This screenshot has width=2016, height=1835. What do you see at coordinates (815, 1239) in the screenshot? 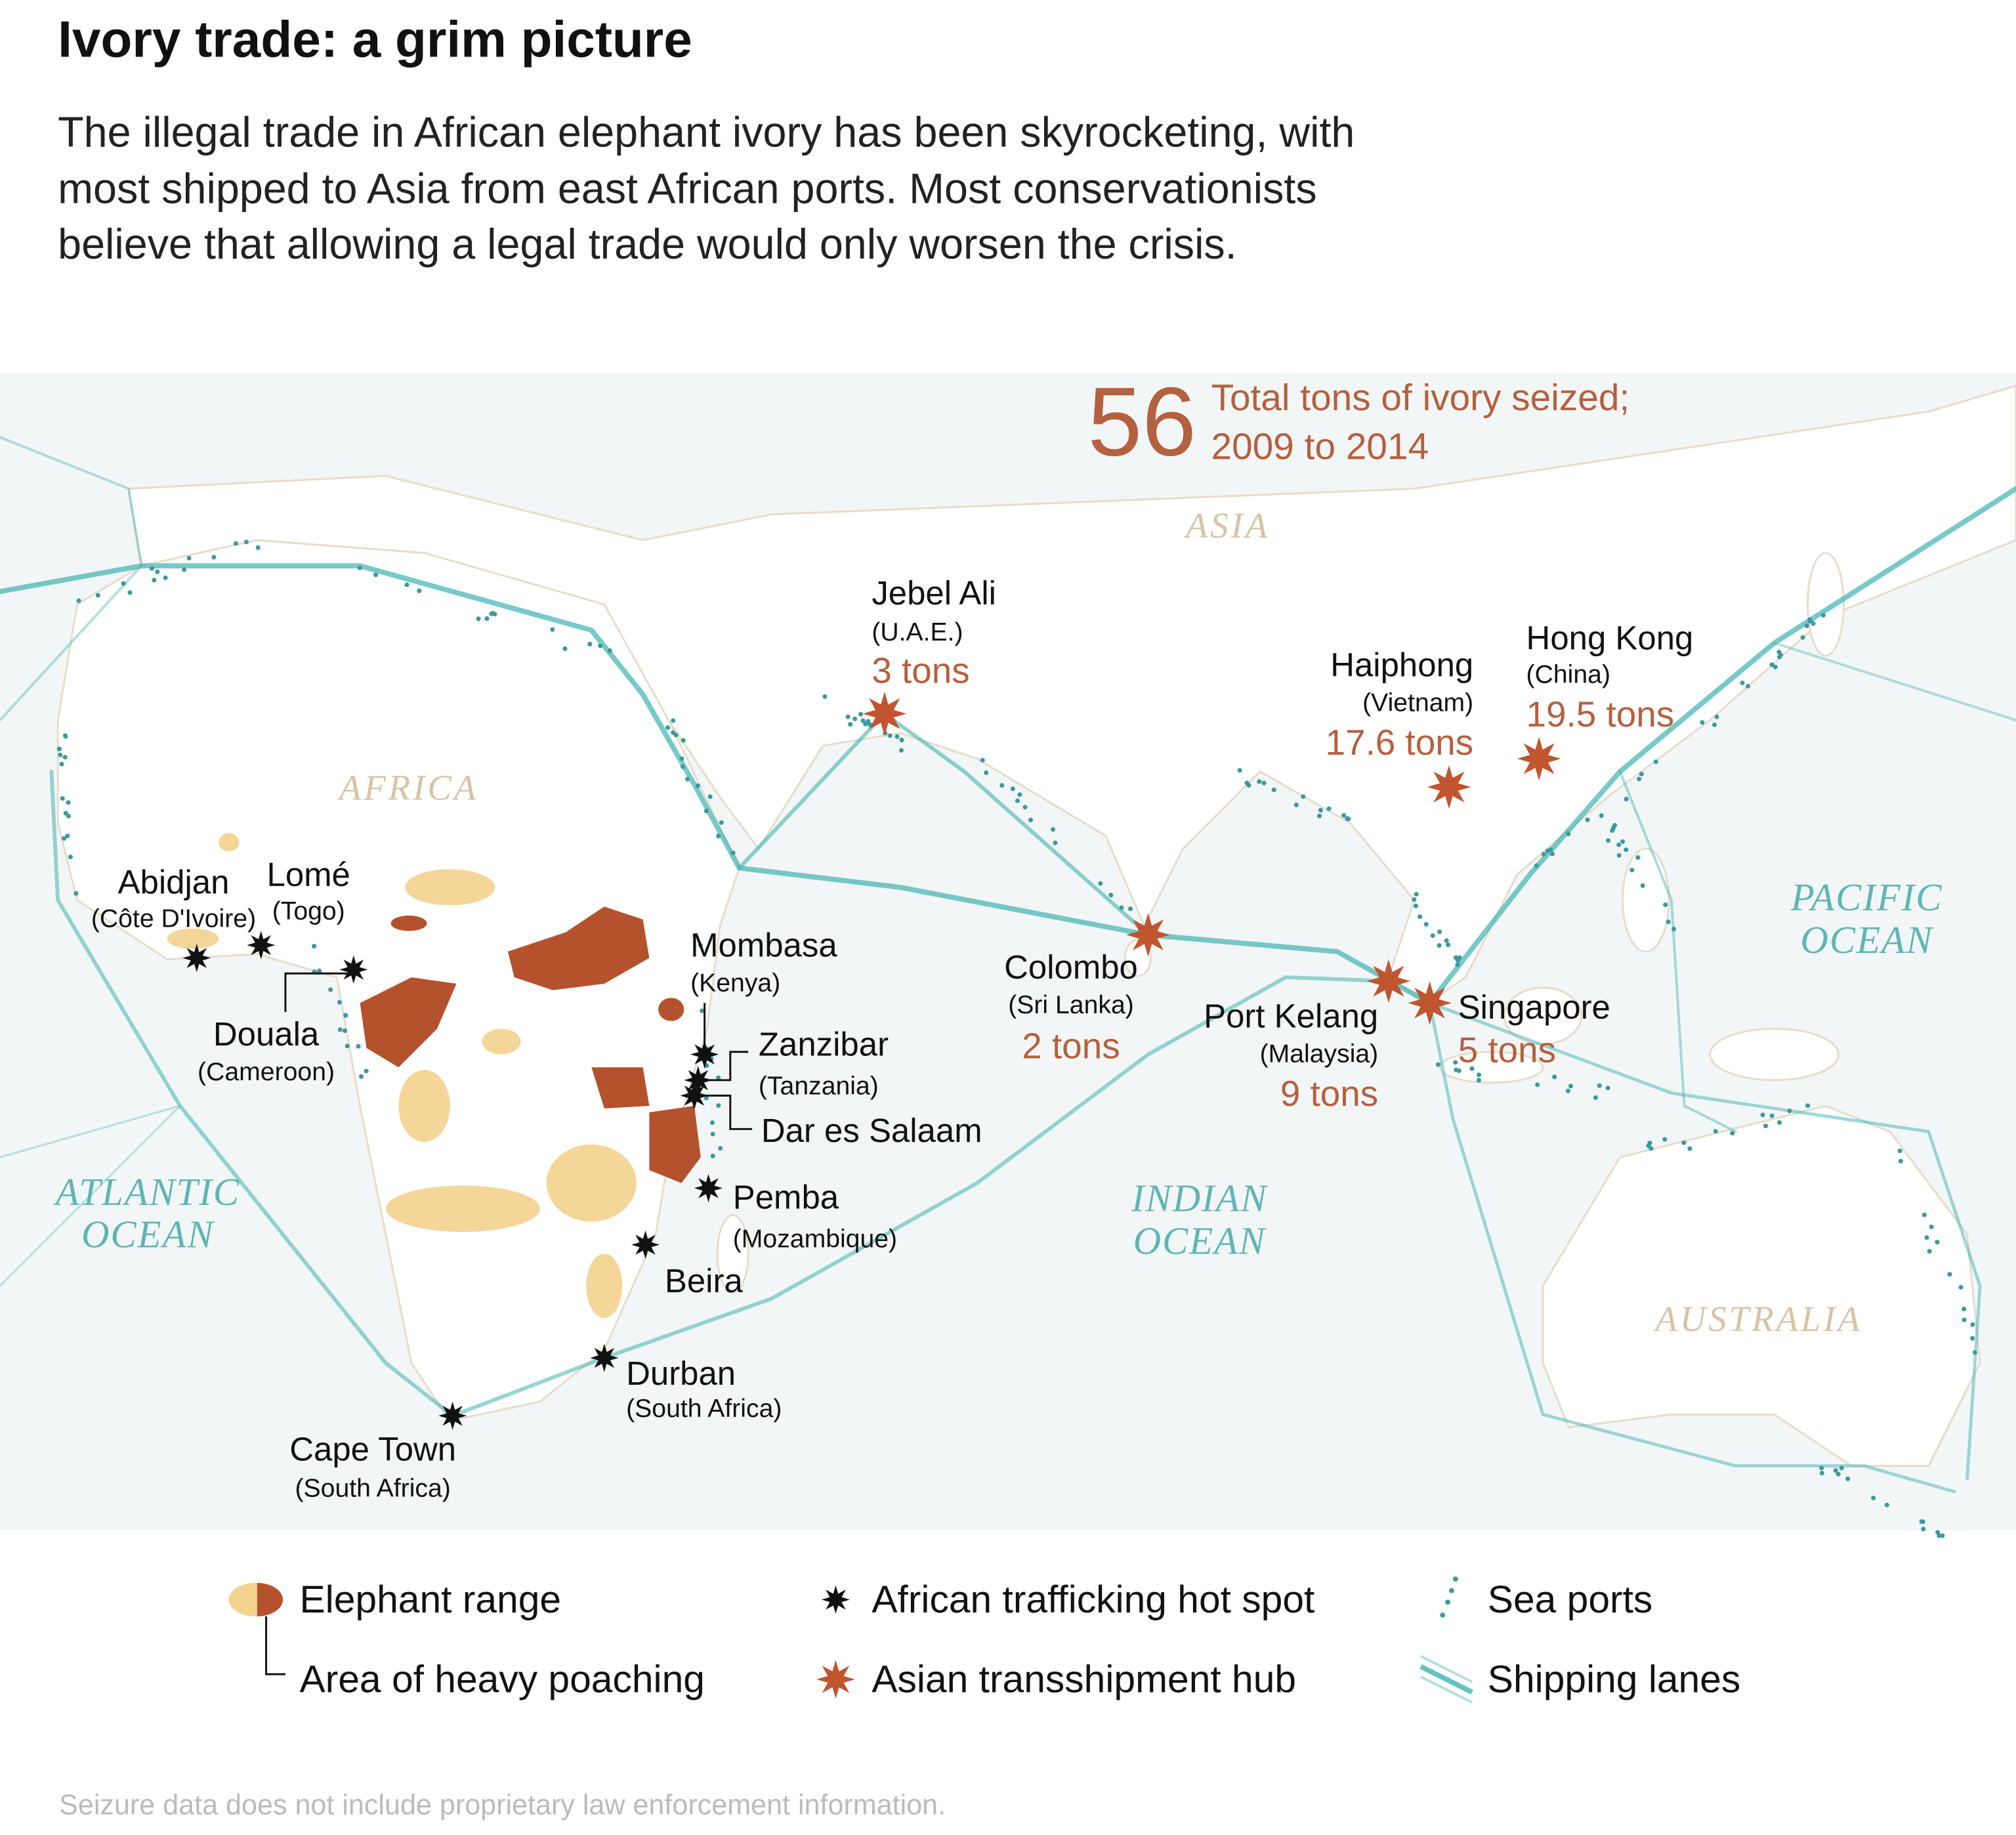
I see `hotspot-country: (Mozambique)` at bounding box center [815, 1239].